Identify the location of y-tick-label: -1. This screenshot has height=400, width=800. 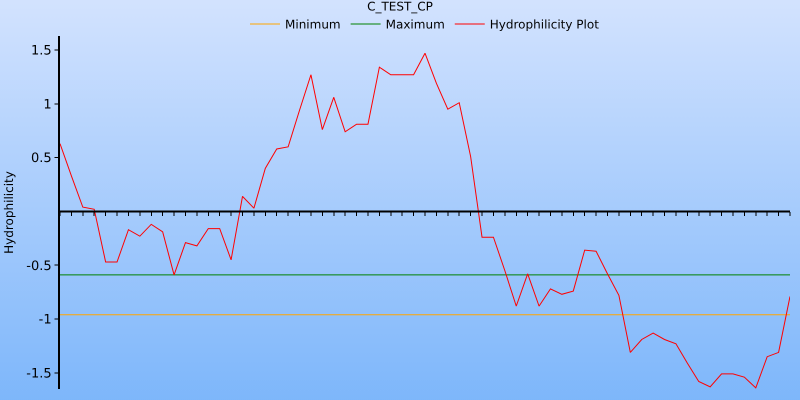
(45, 320).